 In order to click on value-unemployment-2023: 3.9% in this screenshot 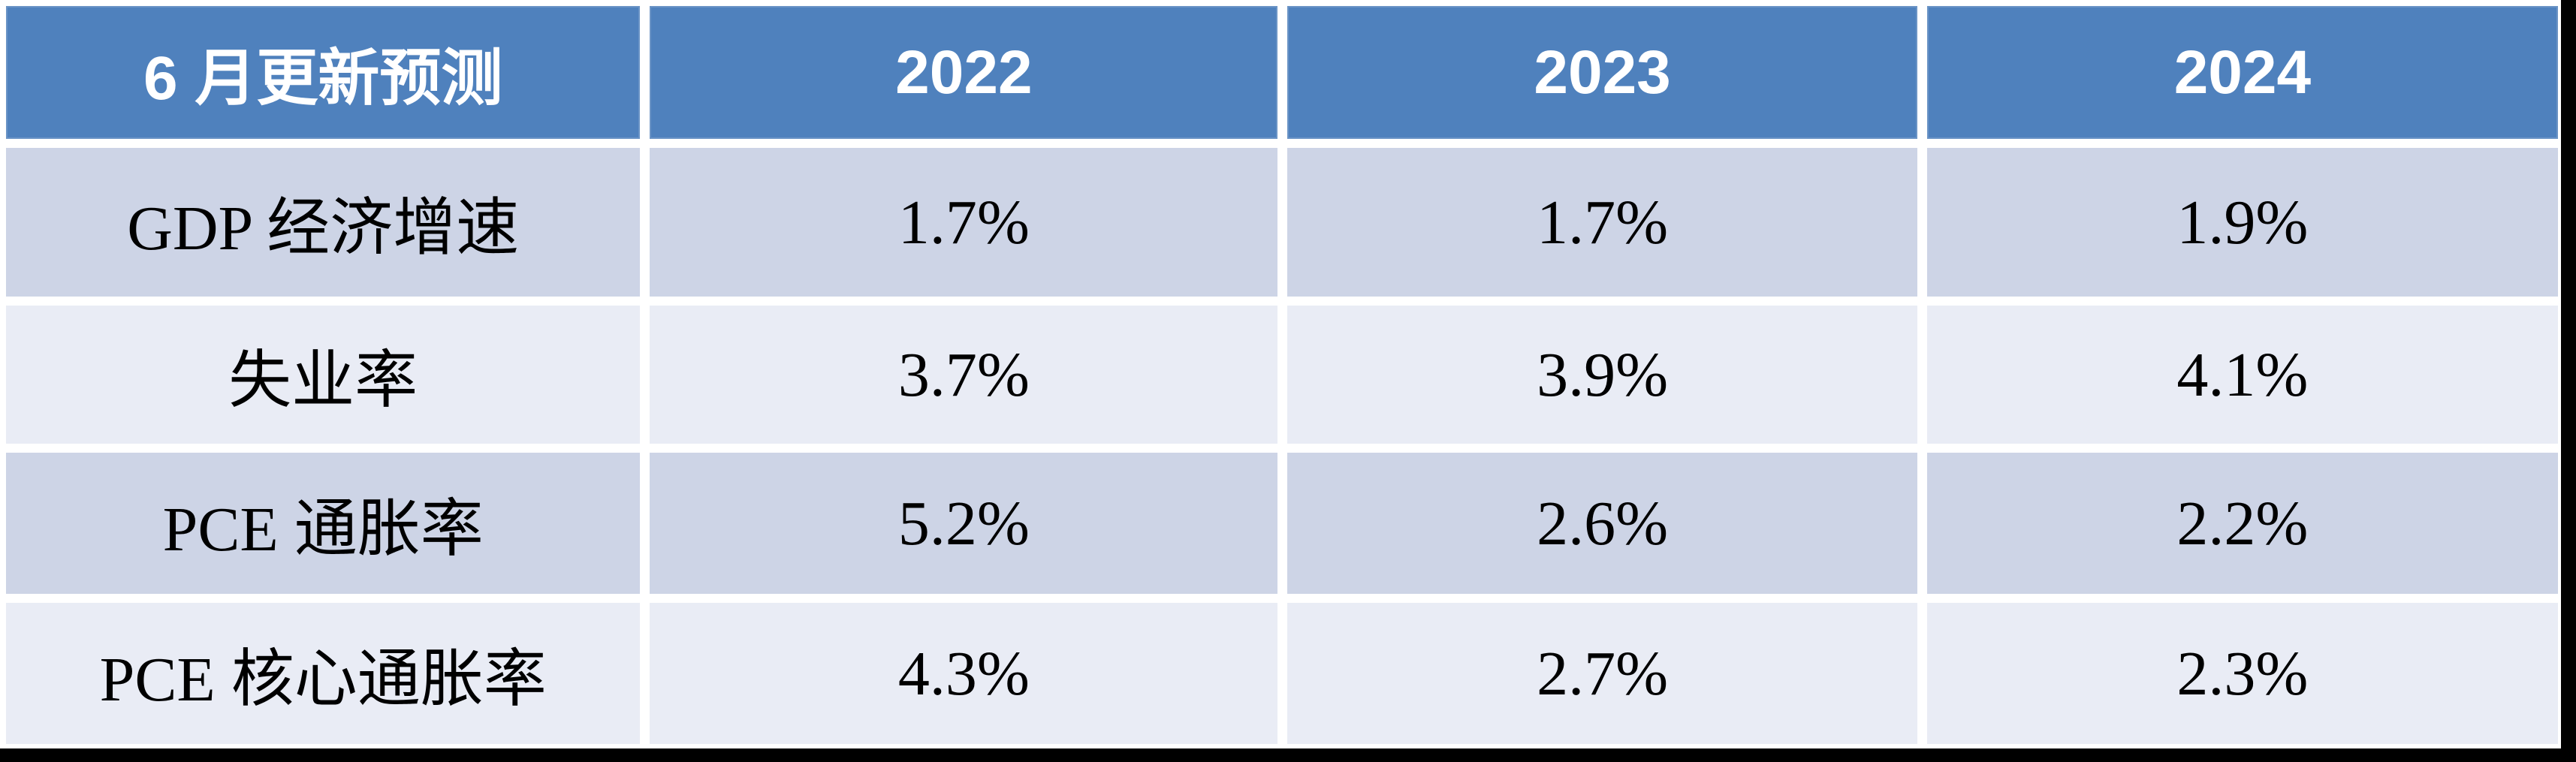, I will do `click(1602, 375)`.